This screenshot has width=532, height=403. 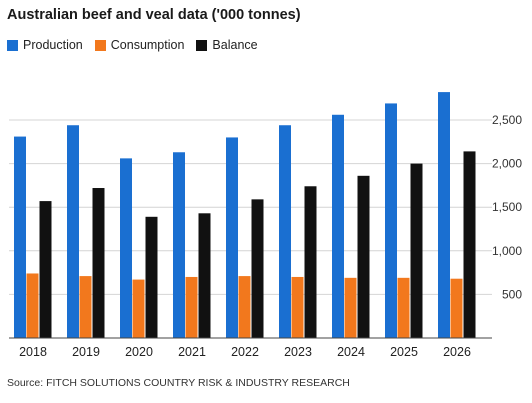 I want to click on bar-consumption-2018, so click(x=32, y=305).